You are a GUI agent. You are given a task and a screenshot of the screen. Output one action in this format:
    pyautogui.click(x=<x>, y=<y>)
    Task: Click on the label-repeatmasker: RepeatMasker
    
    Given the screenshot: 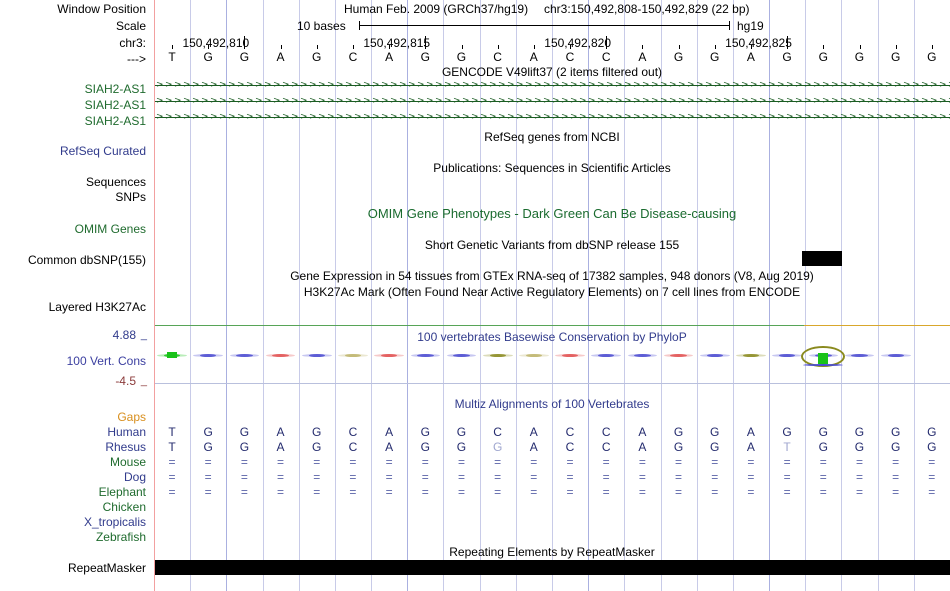 What is the action you would take?
    pyautogui.click(x=106, y=568)
    